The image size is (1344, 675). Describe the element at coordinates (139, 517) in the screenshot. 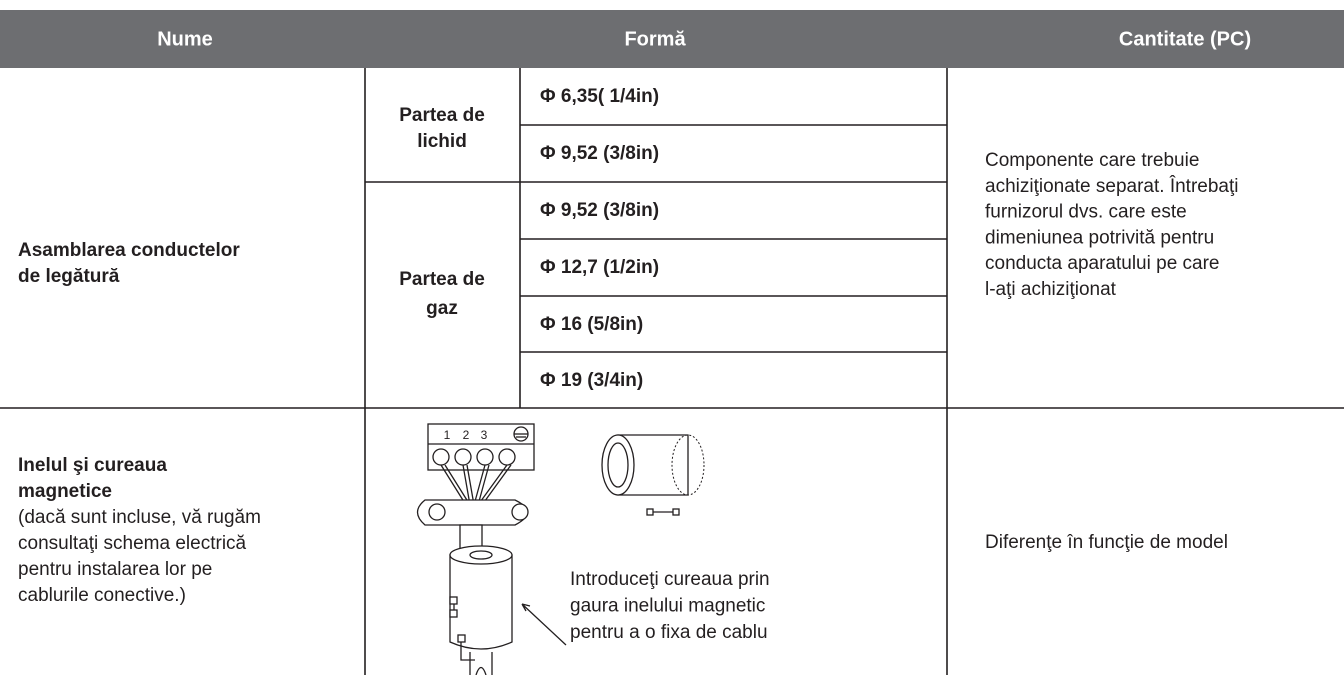

I see `name-note-line: (dacă sunt incluse, vă rugăm` at that location.